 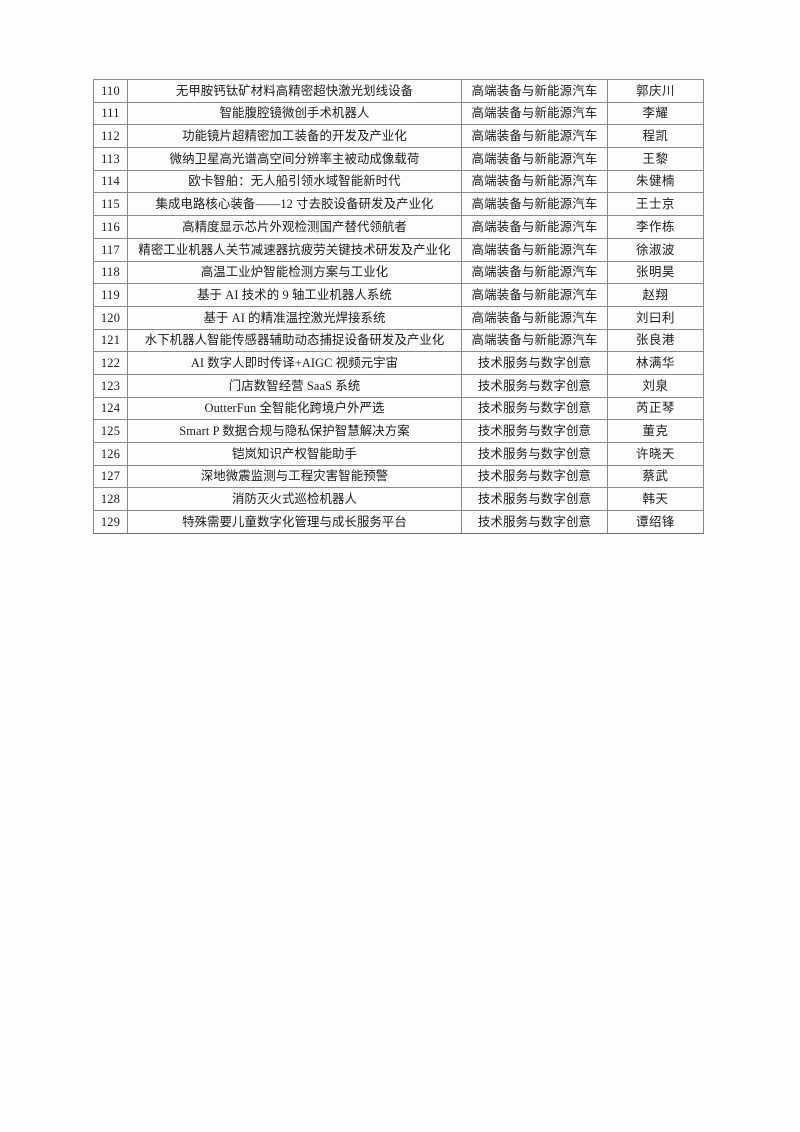 I want to click on cell-project-title: Smart P 数据合规与隐私保护智慧解决方案, so click(x=294, y=431).